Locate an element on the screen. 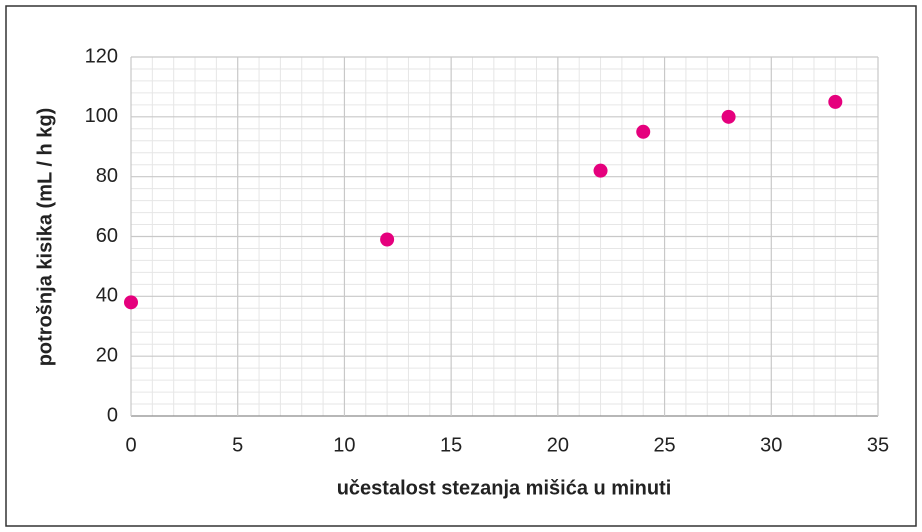 This screenshot has height=532, width=922. y-tick-label: 80 is located at coordinates (107, 176).